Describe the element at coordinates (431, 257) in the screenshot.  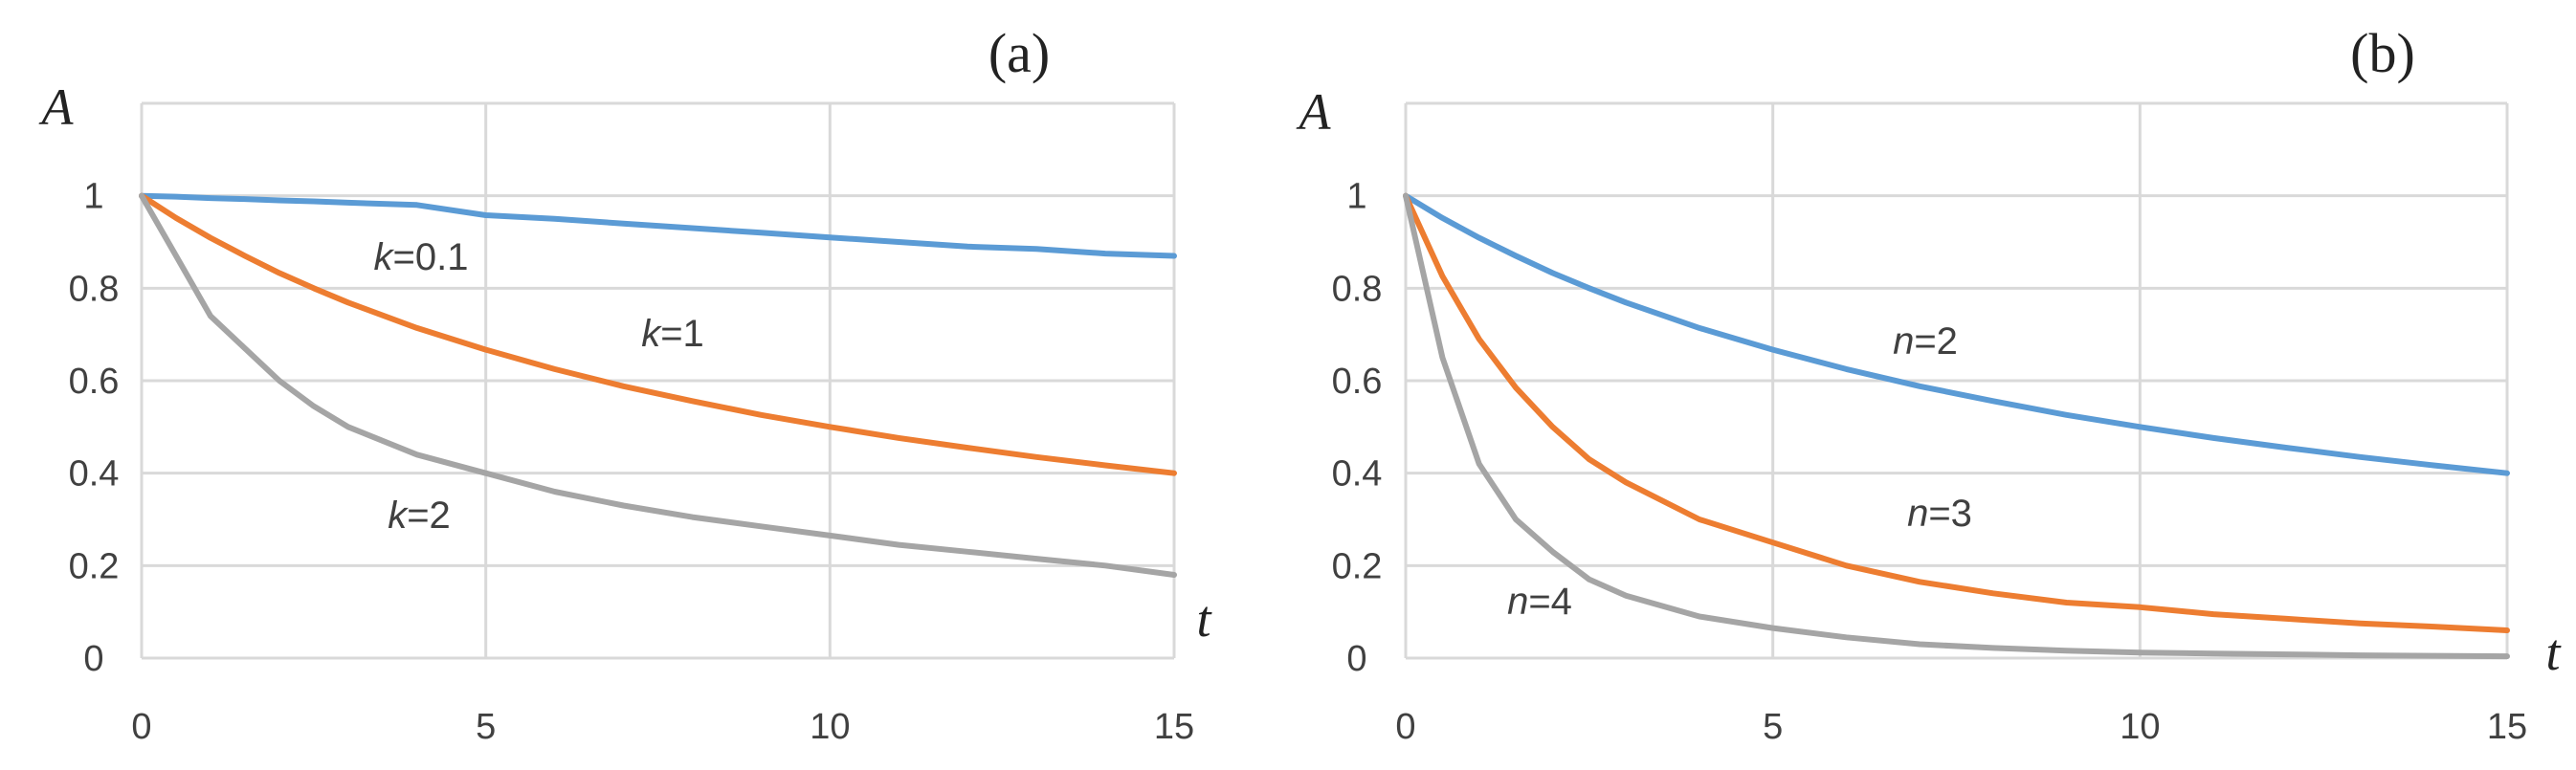
I see `series-label-value: =0.1` at that location.